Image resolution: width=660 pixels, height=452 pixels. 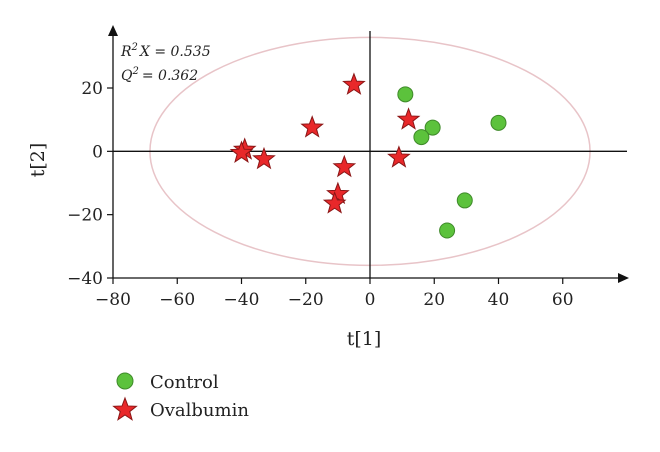 What do you see at coordinates (184, 382) in the screenshot?
I see `legend-label-control: Control` at bounding box center [184, 382].